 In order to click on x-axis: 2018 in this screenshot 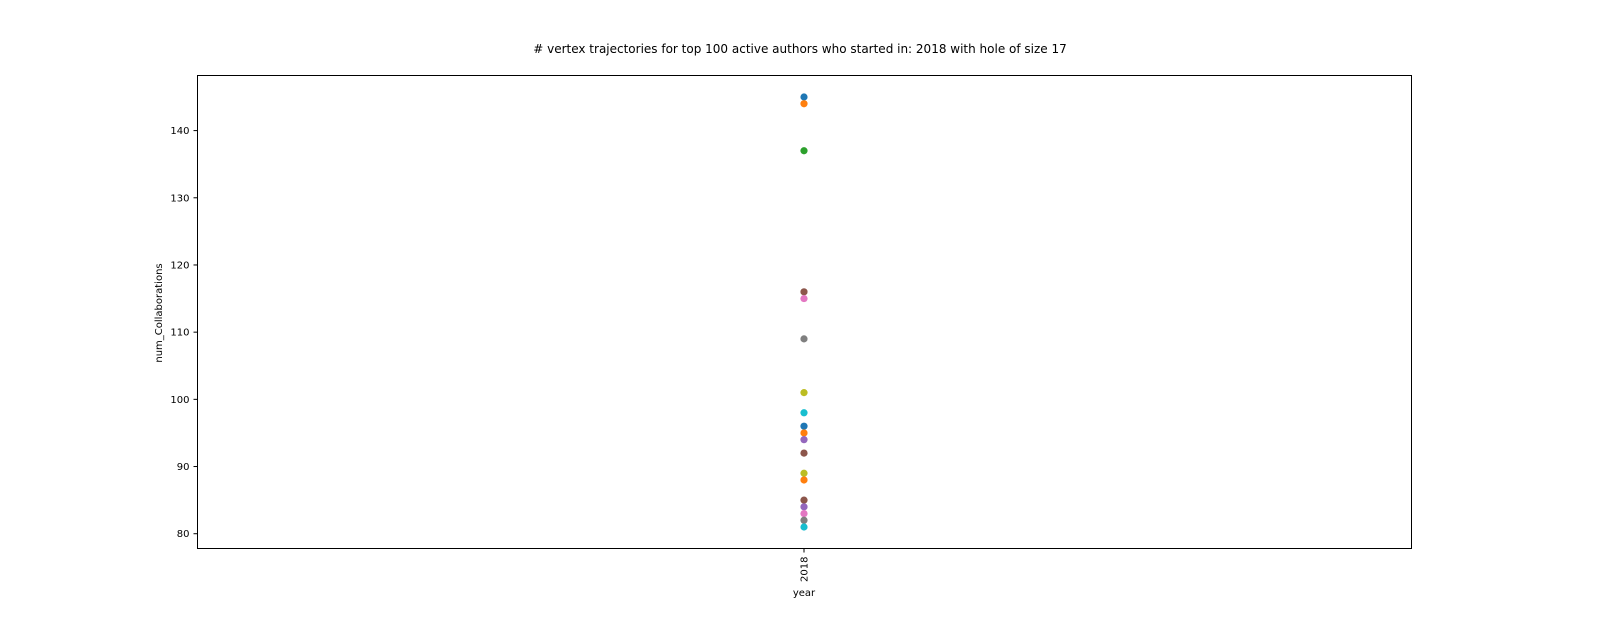, I will do `click(805, 565)`.